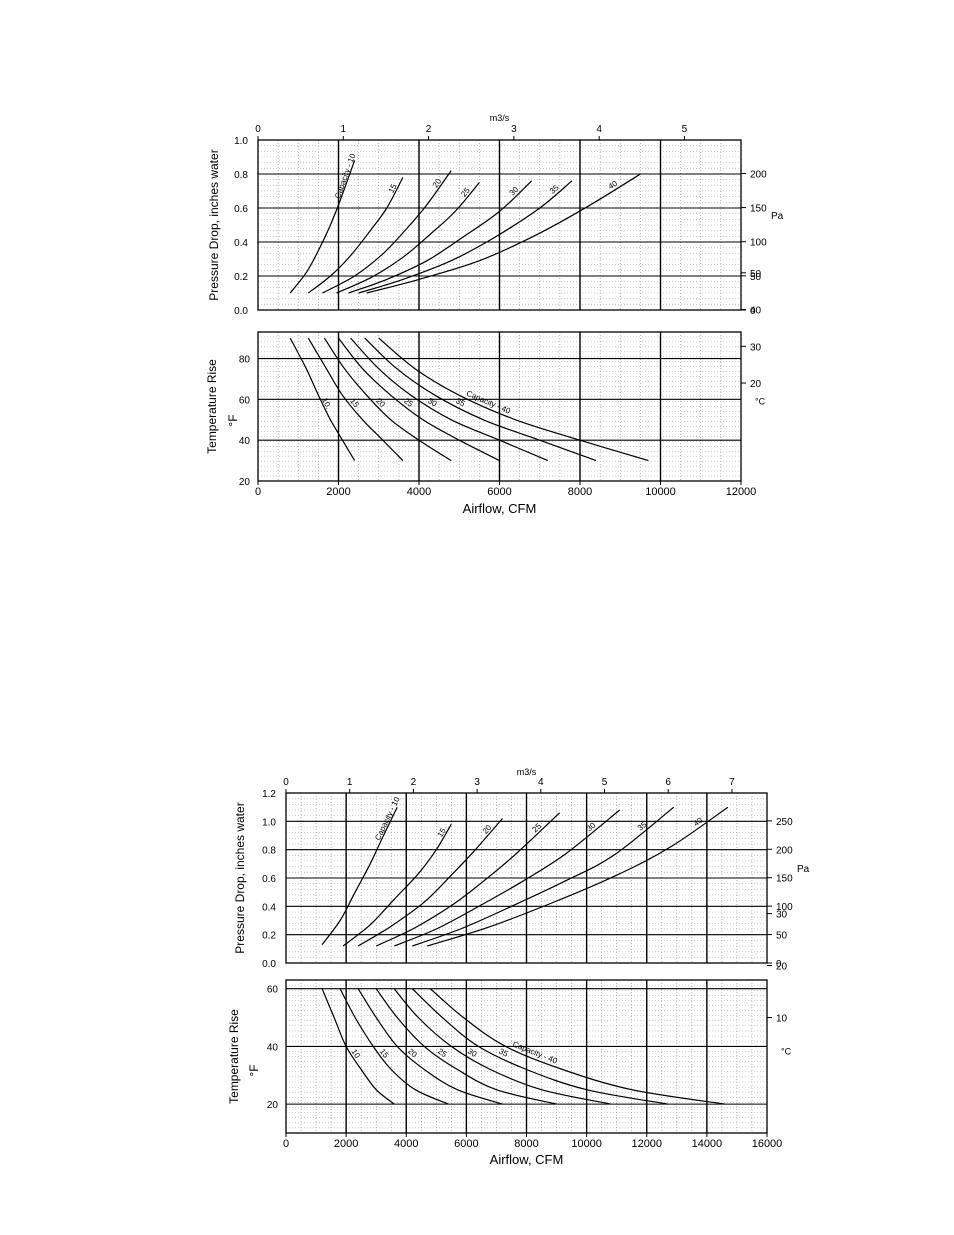 This screenshot has height=1235, width=954. What do you see at coordinates (245, 360) in the screenshot?
I see `temperature-y-tick-label: 80` at bounding box center [245, 360].